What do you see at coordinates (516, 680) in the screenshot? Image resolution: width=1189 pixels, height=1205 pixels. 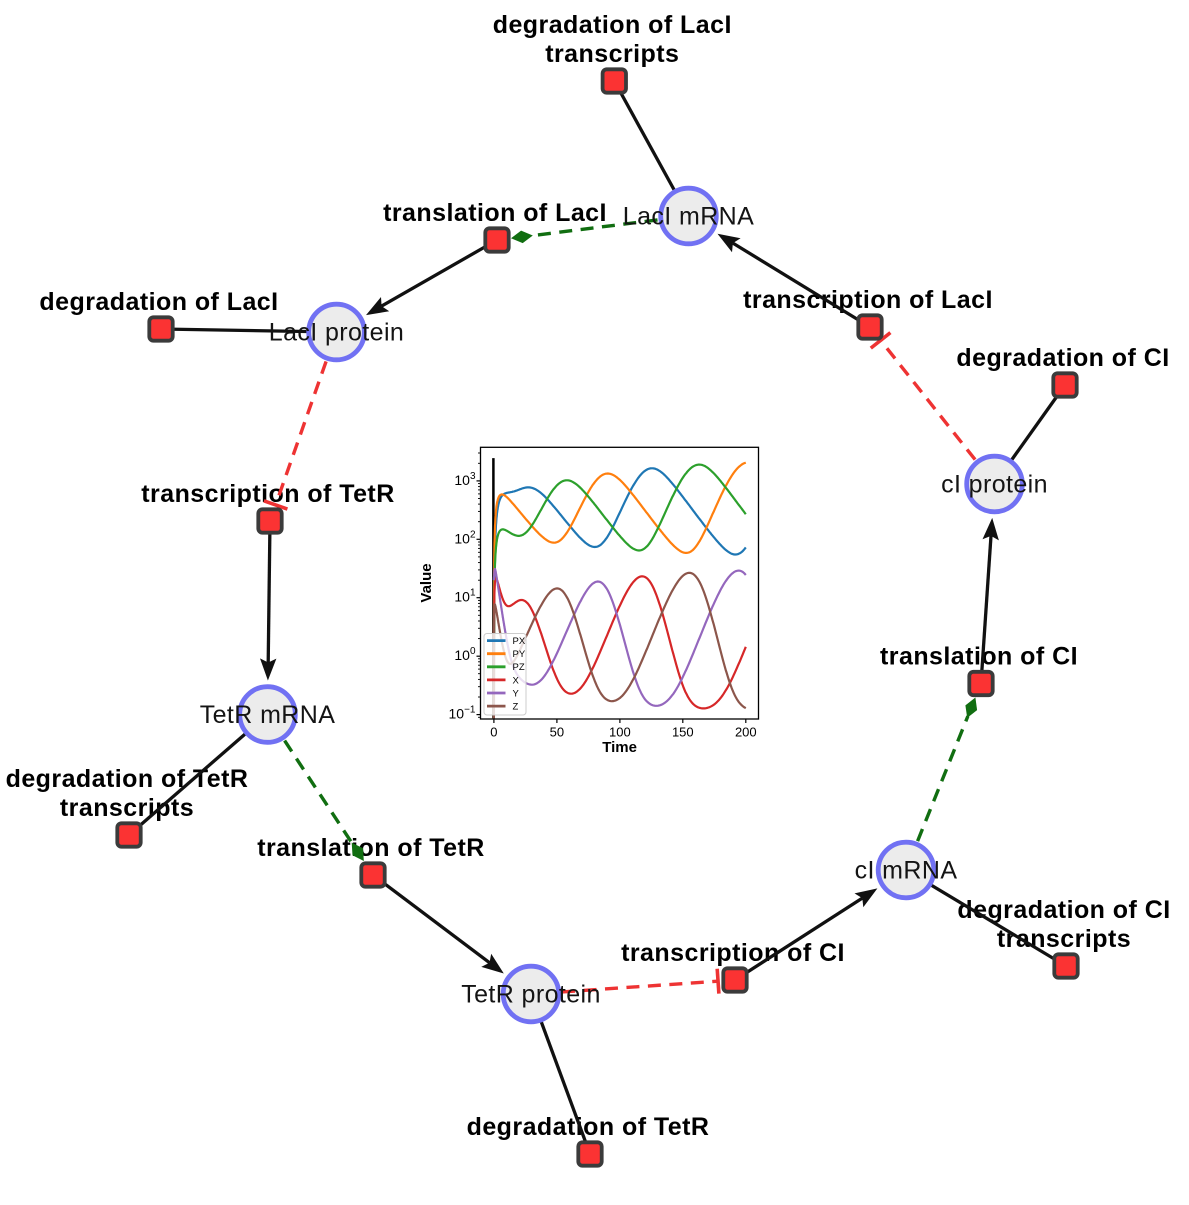 I see `svg-text: X` at bounding box center [516, 680].